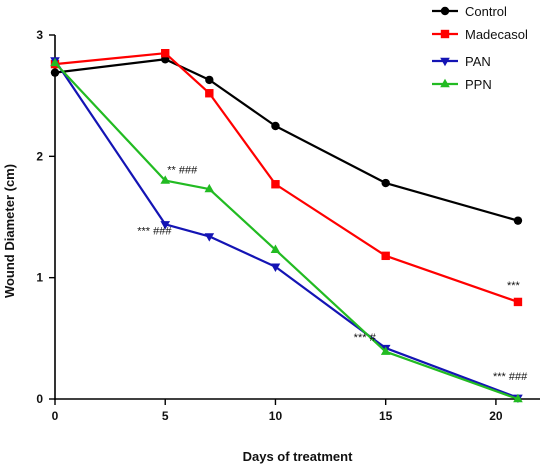 The image size is (550, 468). What do you see at coordinates (445, 34) in the screenshot?
I see `legend-marker-madecasol` at bounding box center [445, 34].